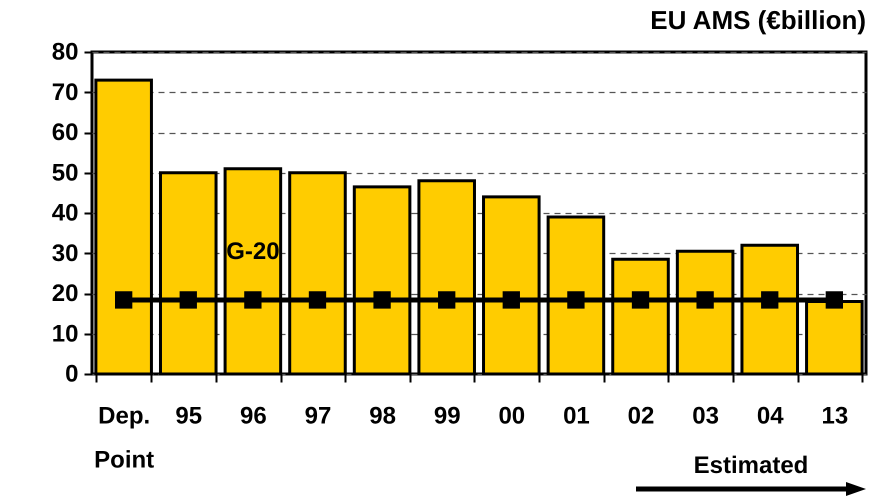 The image size is (872, 498). I want to click on x-tick-label: 97, so click(318, 416).